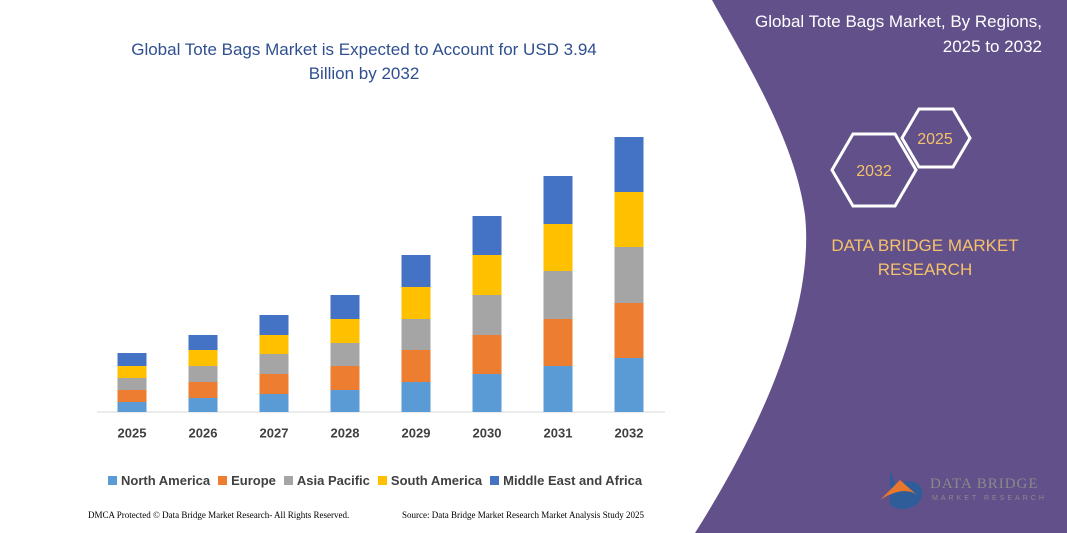 The width and height of the screenshot is (1067, 533). Describe the element at coordinates (925, 257) in the screenshot. I see `brand: DATA BRIDGE MARKET RESEARCH` at that location.